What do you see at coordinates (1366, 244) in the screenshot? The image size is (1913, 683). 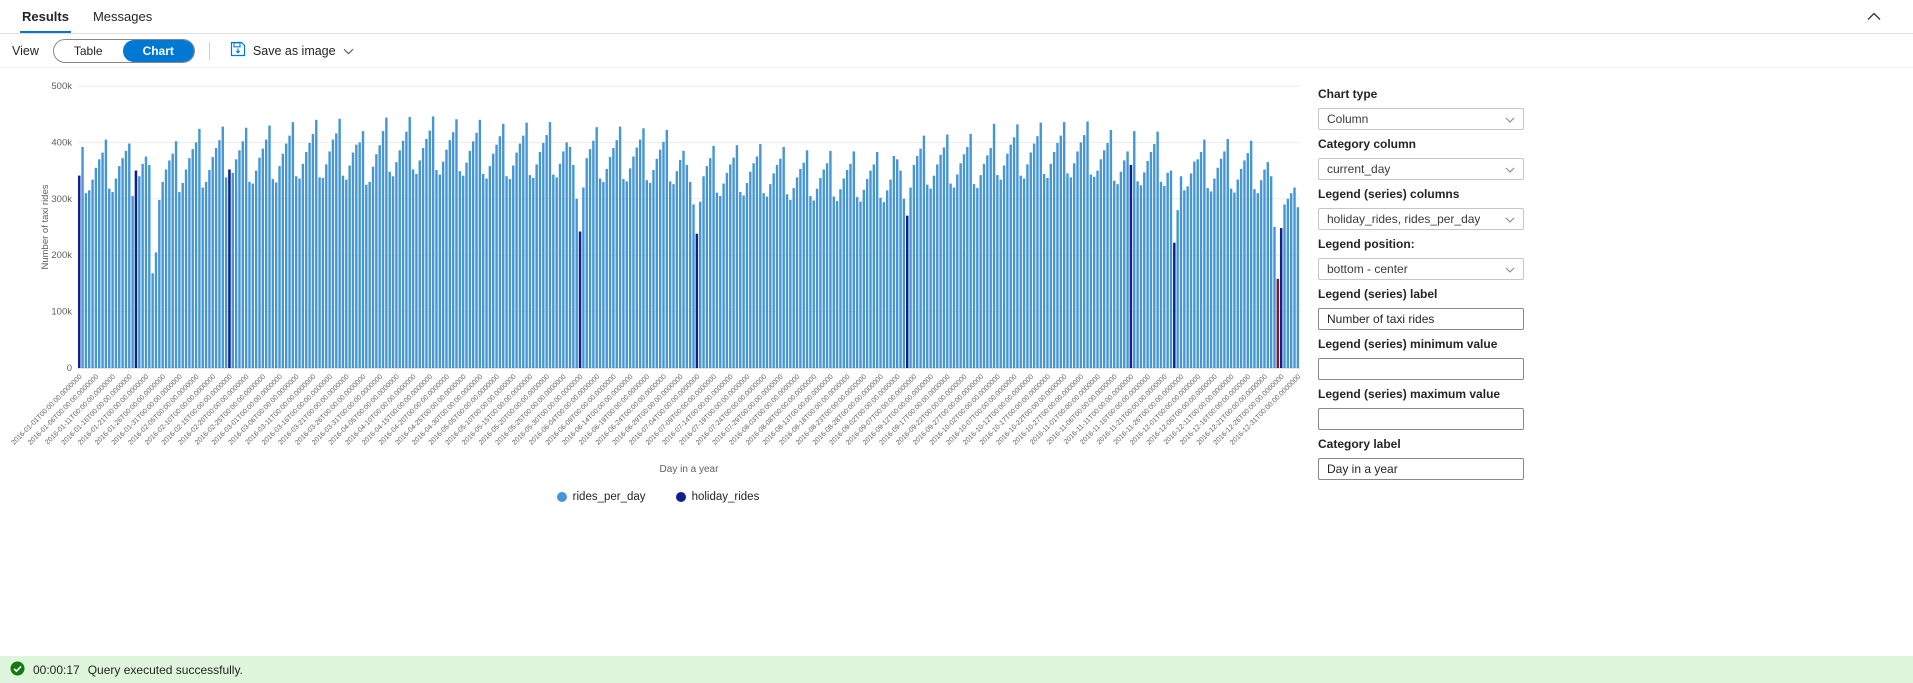 I see `legend-position-label: Legend position:` at bounding box center [1366, 244].